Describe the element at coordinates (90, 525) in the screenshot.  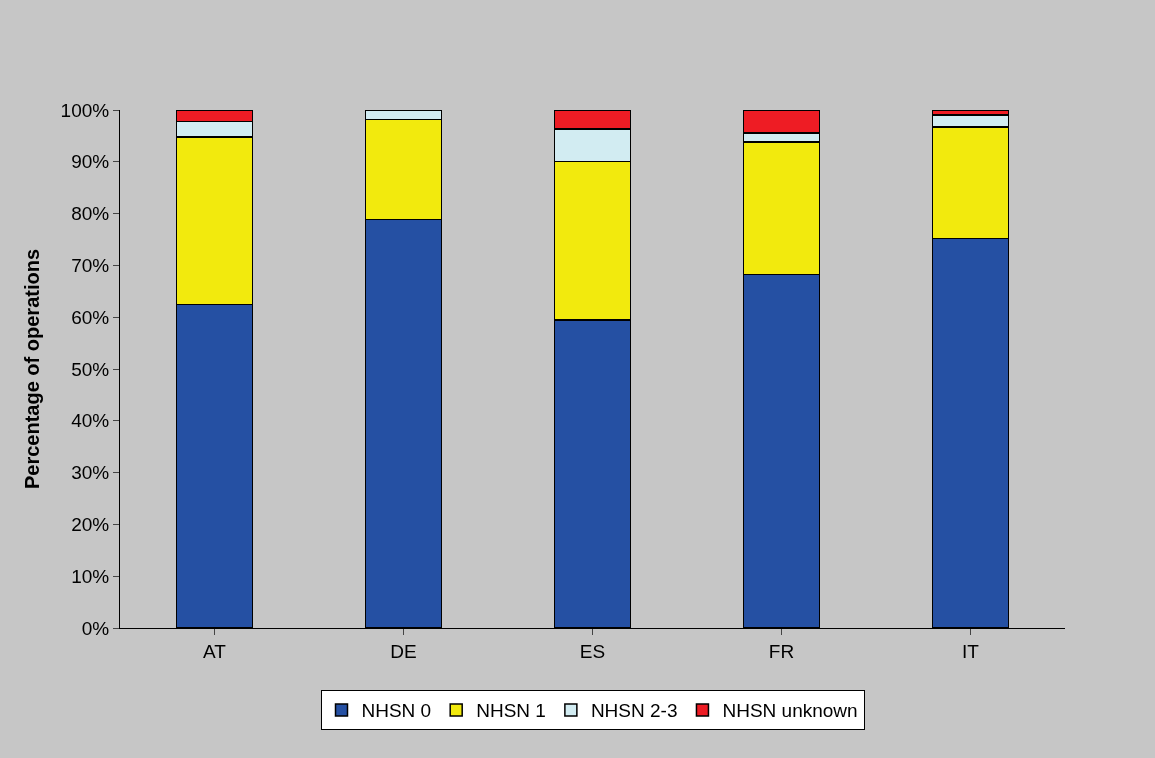
I see `y-tick-label: 20%` at that location.